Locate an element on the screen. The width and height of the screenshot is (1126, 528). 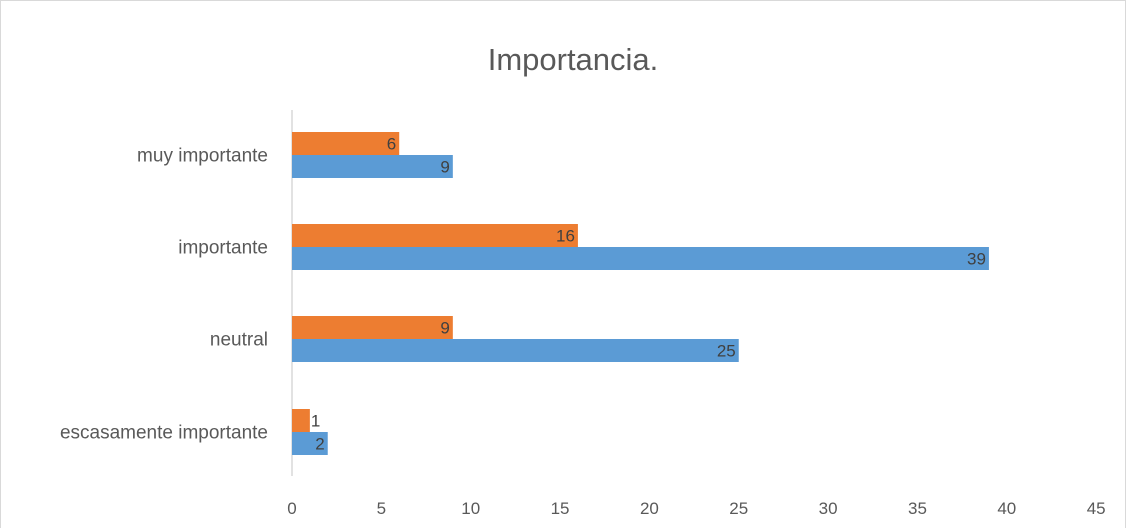
data-label: 2 is located at coordinates (319, 444).